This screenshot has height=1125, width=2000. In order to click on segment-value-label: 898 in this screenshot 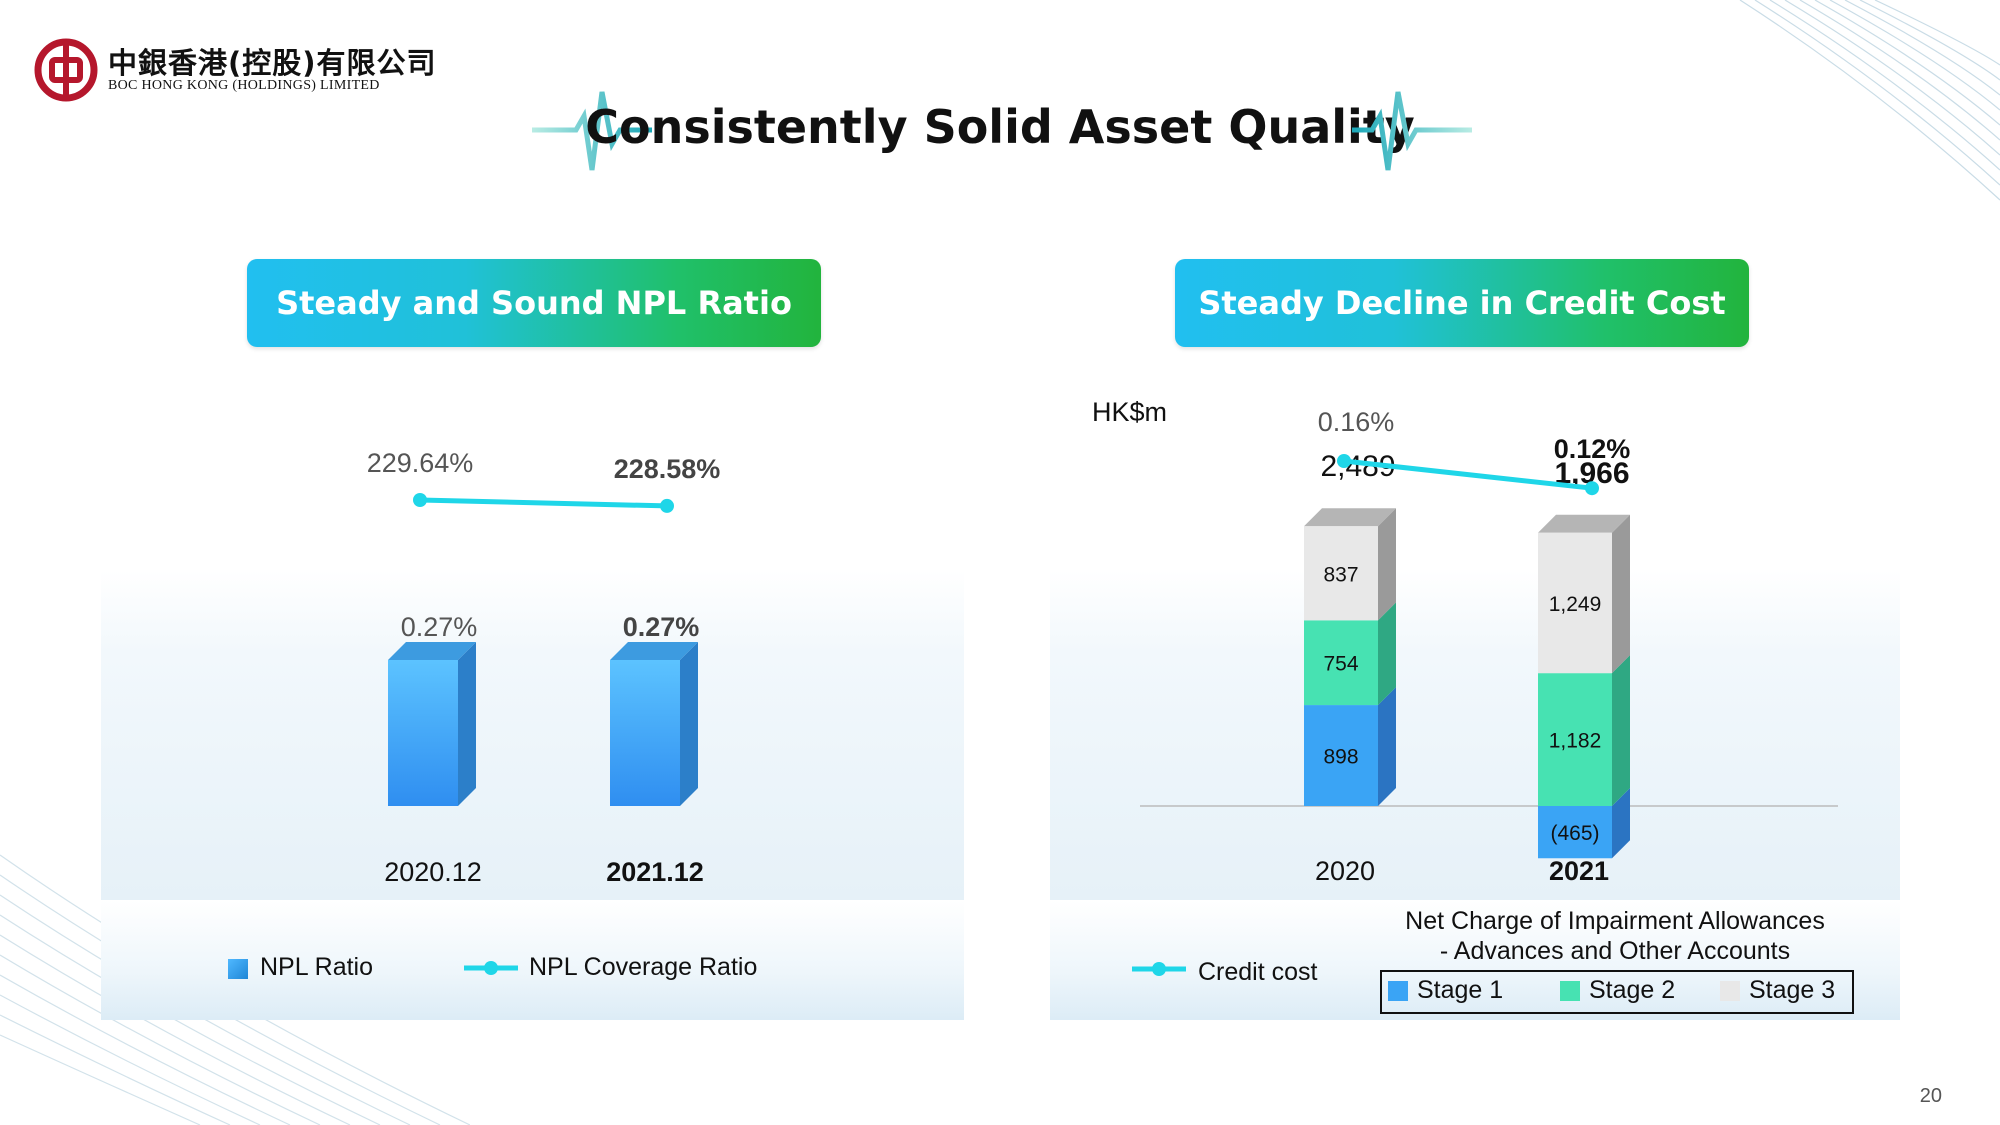, I will do `click(1340, 757)`.